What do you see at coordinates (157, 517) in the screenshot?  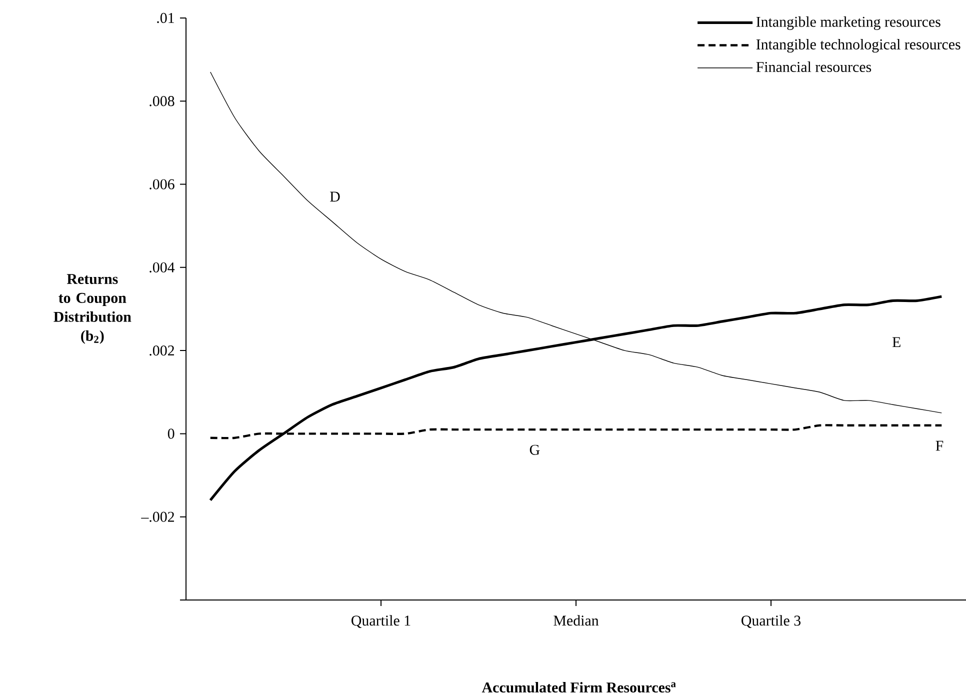 I see `y-tick-label: –.002` at bounding box center [157, 517].